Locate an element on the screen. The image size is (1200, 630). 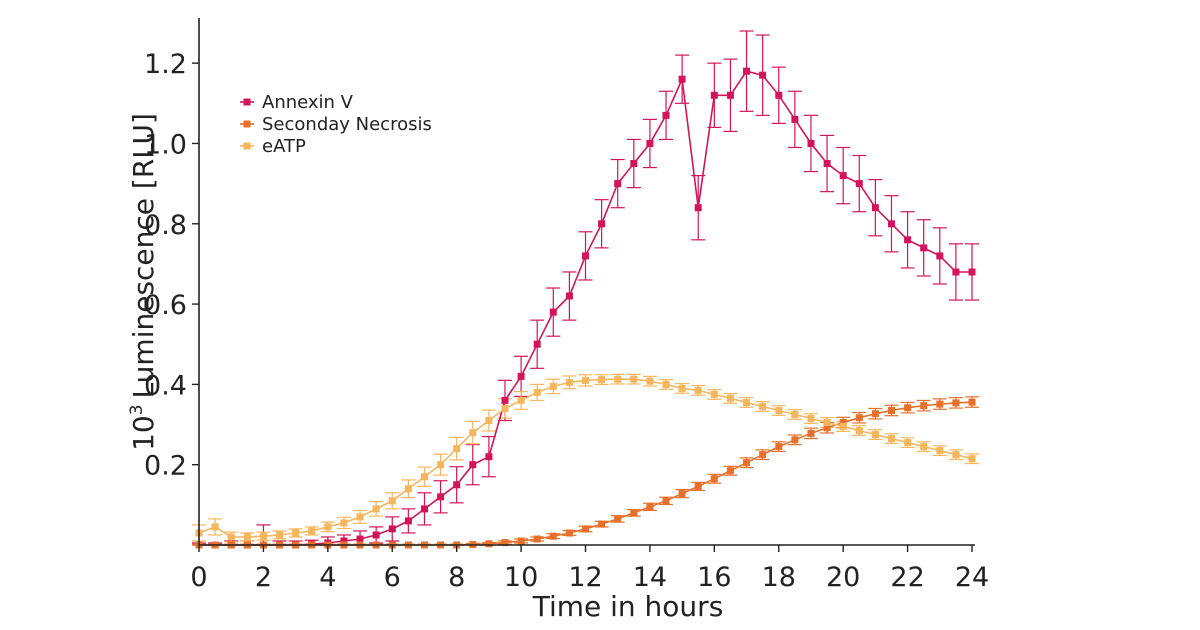
y-tick-label: 0.4 is located at coordinates (165, 385).